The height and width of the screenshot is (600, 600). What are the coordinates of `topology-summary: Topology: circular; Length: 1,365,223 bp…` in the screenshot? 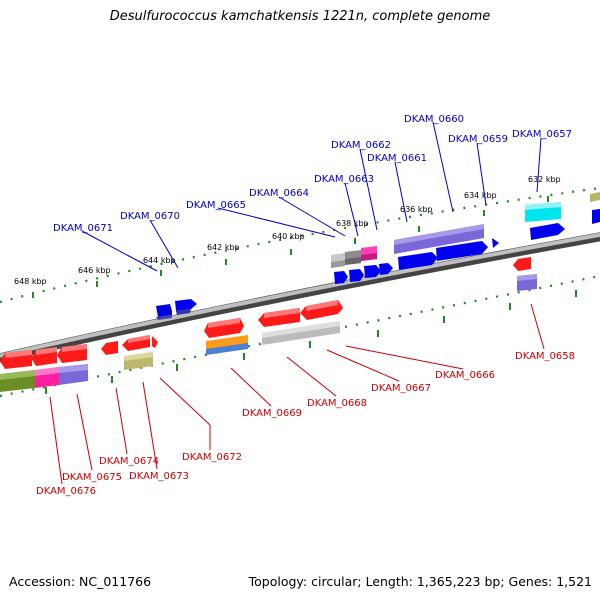 It's located at (420, 581).